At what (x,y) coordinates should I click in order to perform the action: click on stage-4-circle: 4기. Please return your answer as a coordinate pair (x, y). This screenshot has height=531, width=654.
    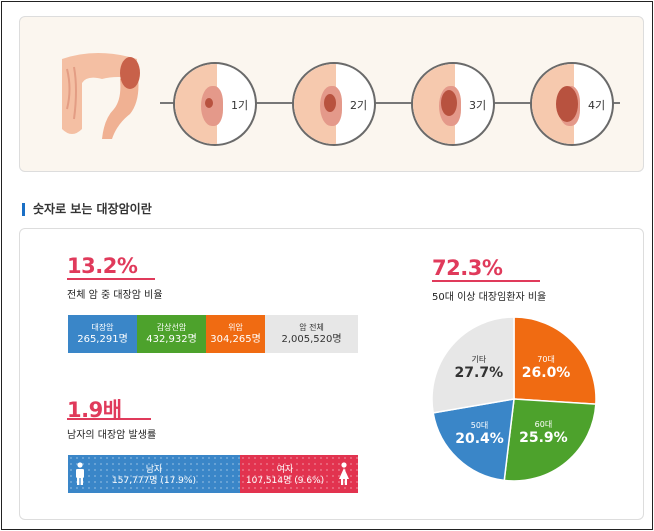
    Looking at the image, I should click on (572, 104).